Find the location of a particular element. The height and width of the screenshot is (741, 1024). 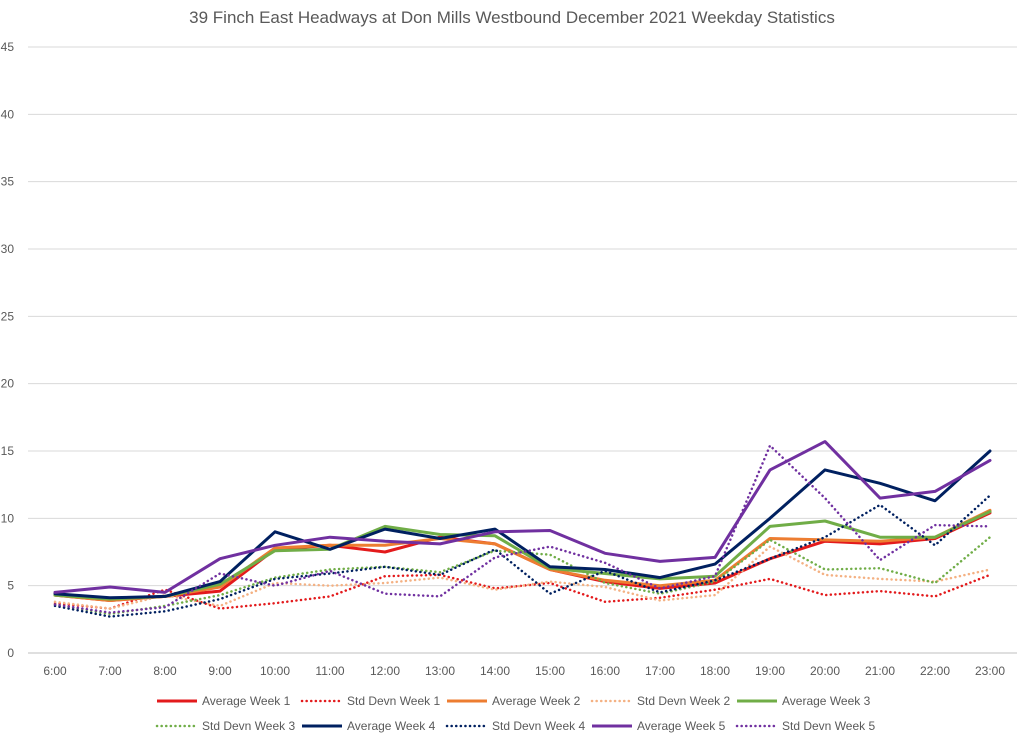

x-tick-label: 22:00 is located at coordinates (935, 671).